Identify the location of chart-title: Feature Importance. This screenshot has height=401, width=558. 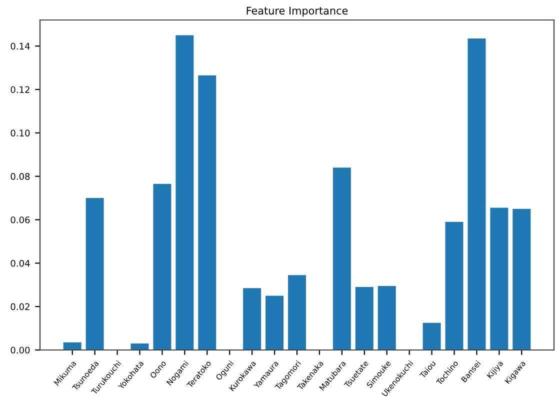
(297, 11).